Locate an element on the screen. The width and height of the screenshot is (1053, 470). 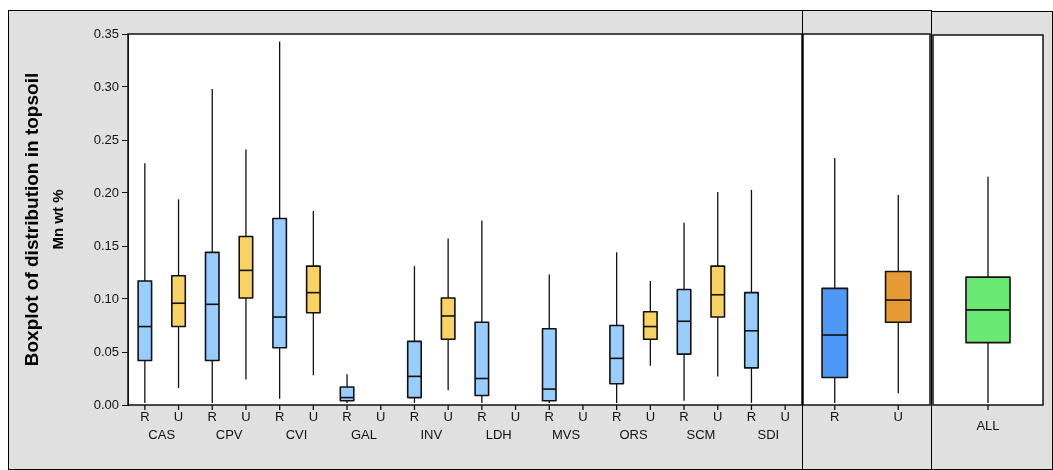
text: CAS is located at coordinates (162, 435).